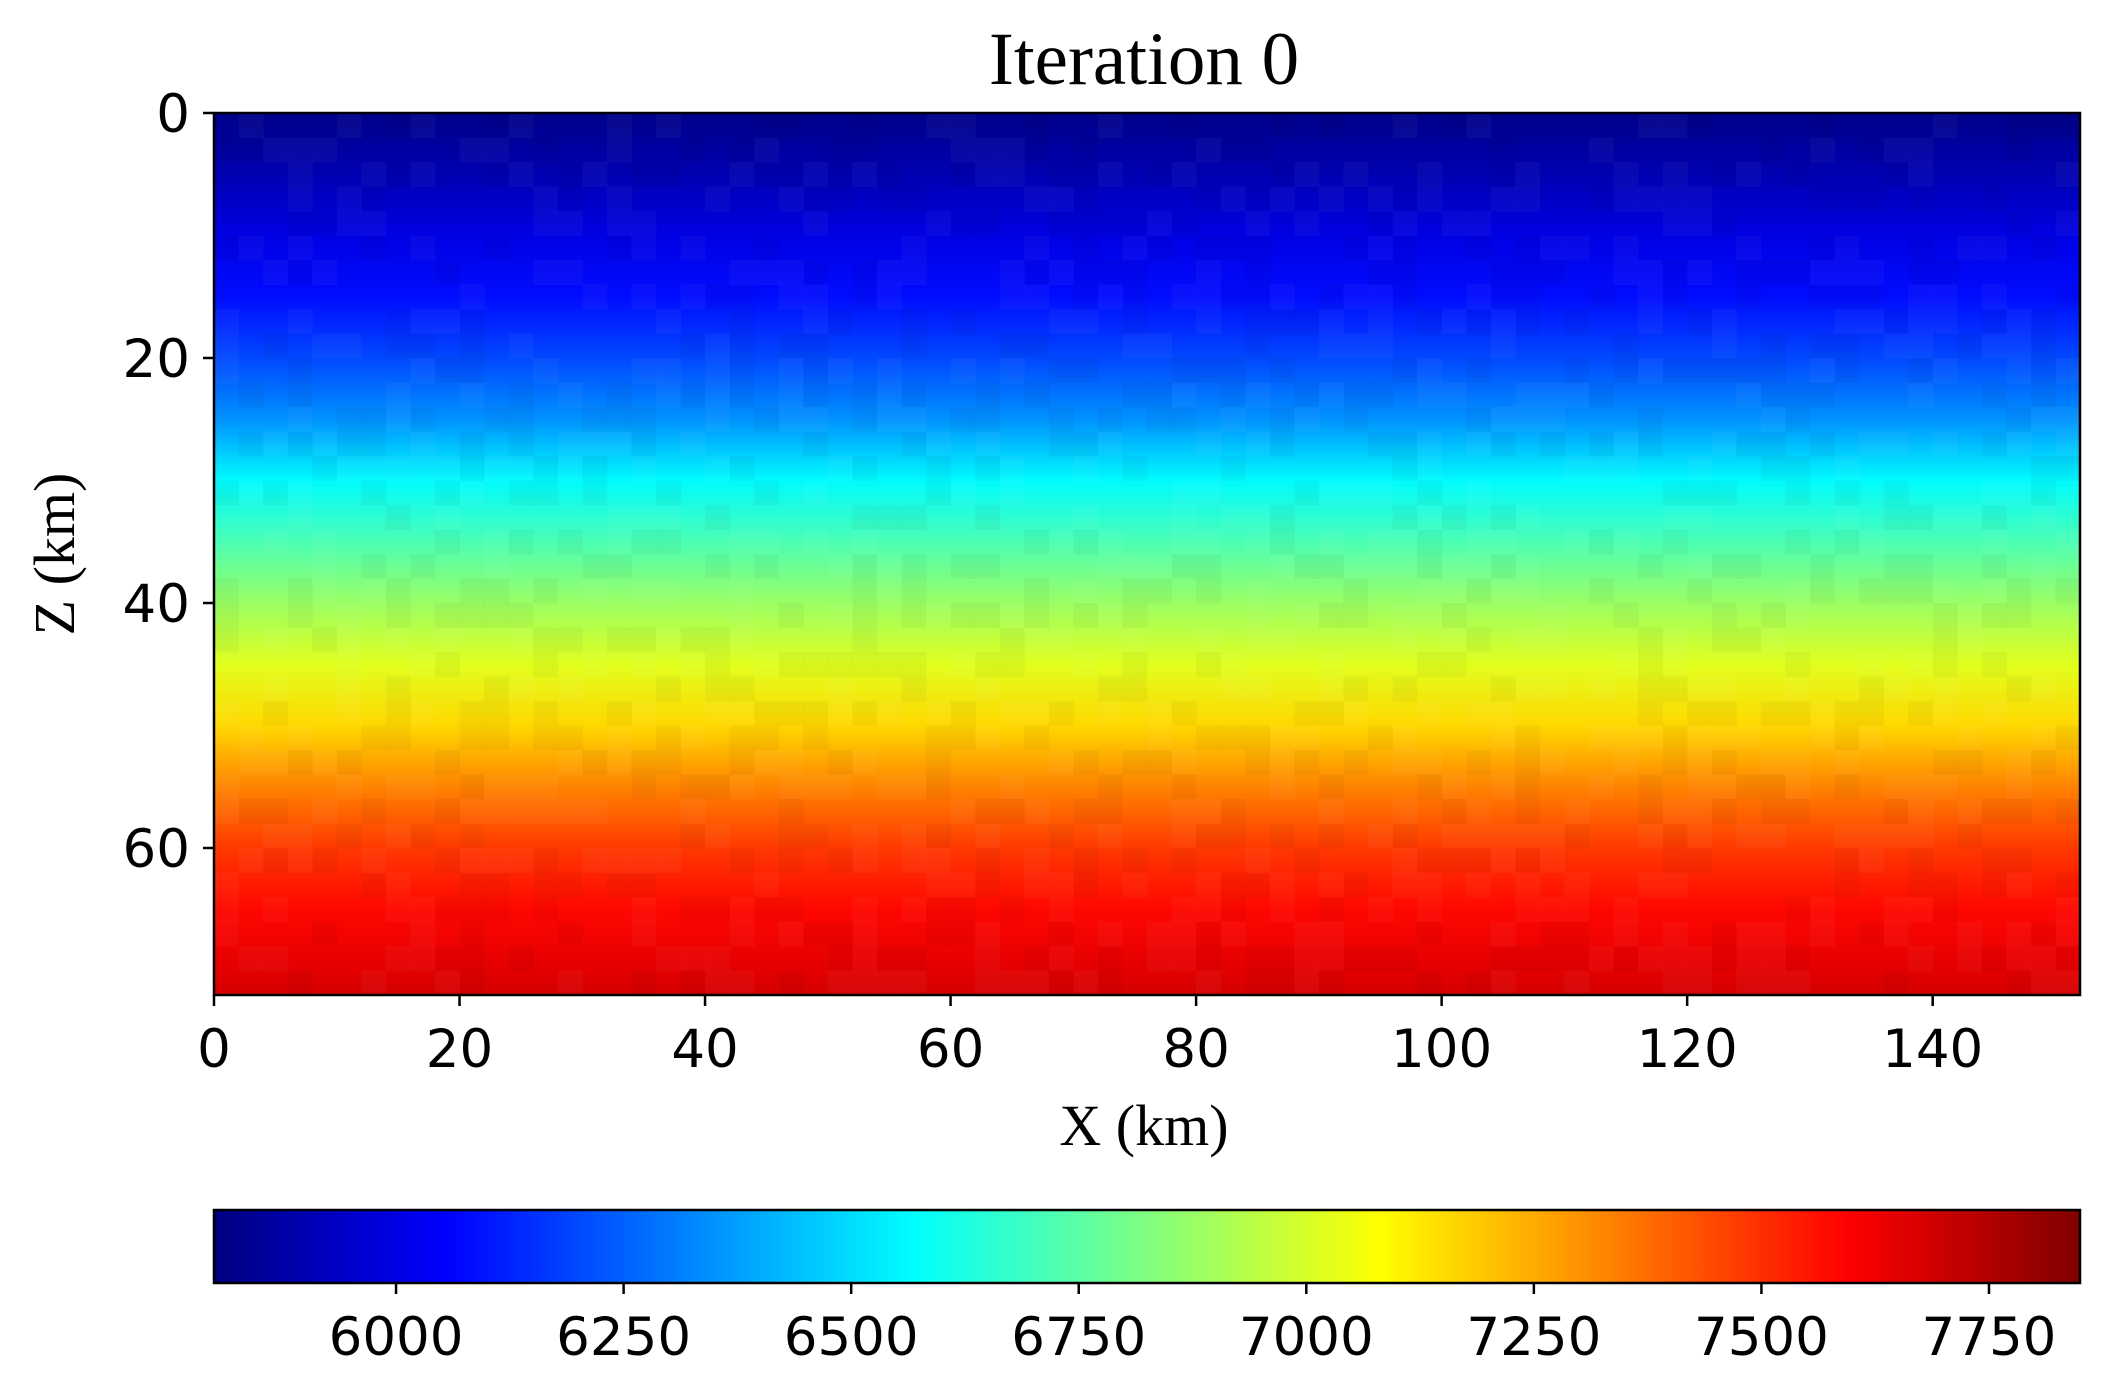  I want to click on colorbar-tick-label: 6500, so click(851, 1337).